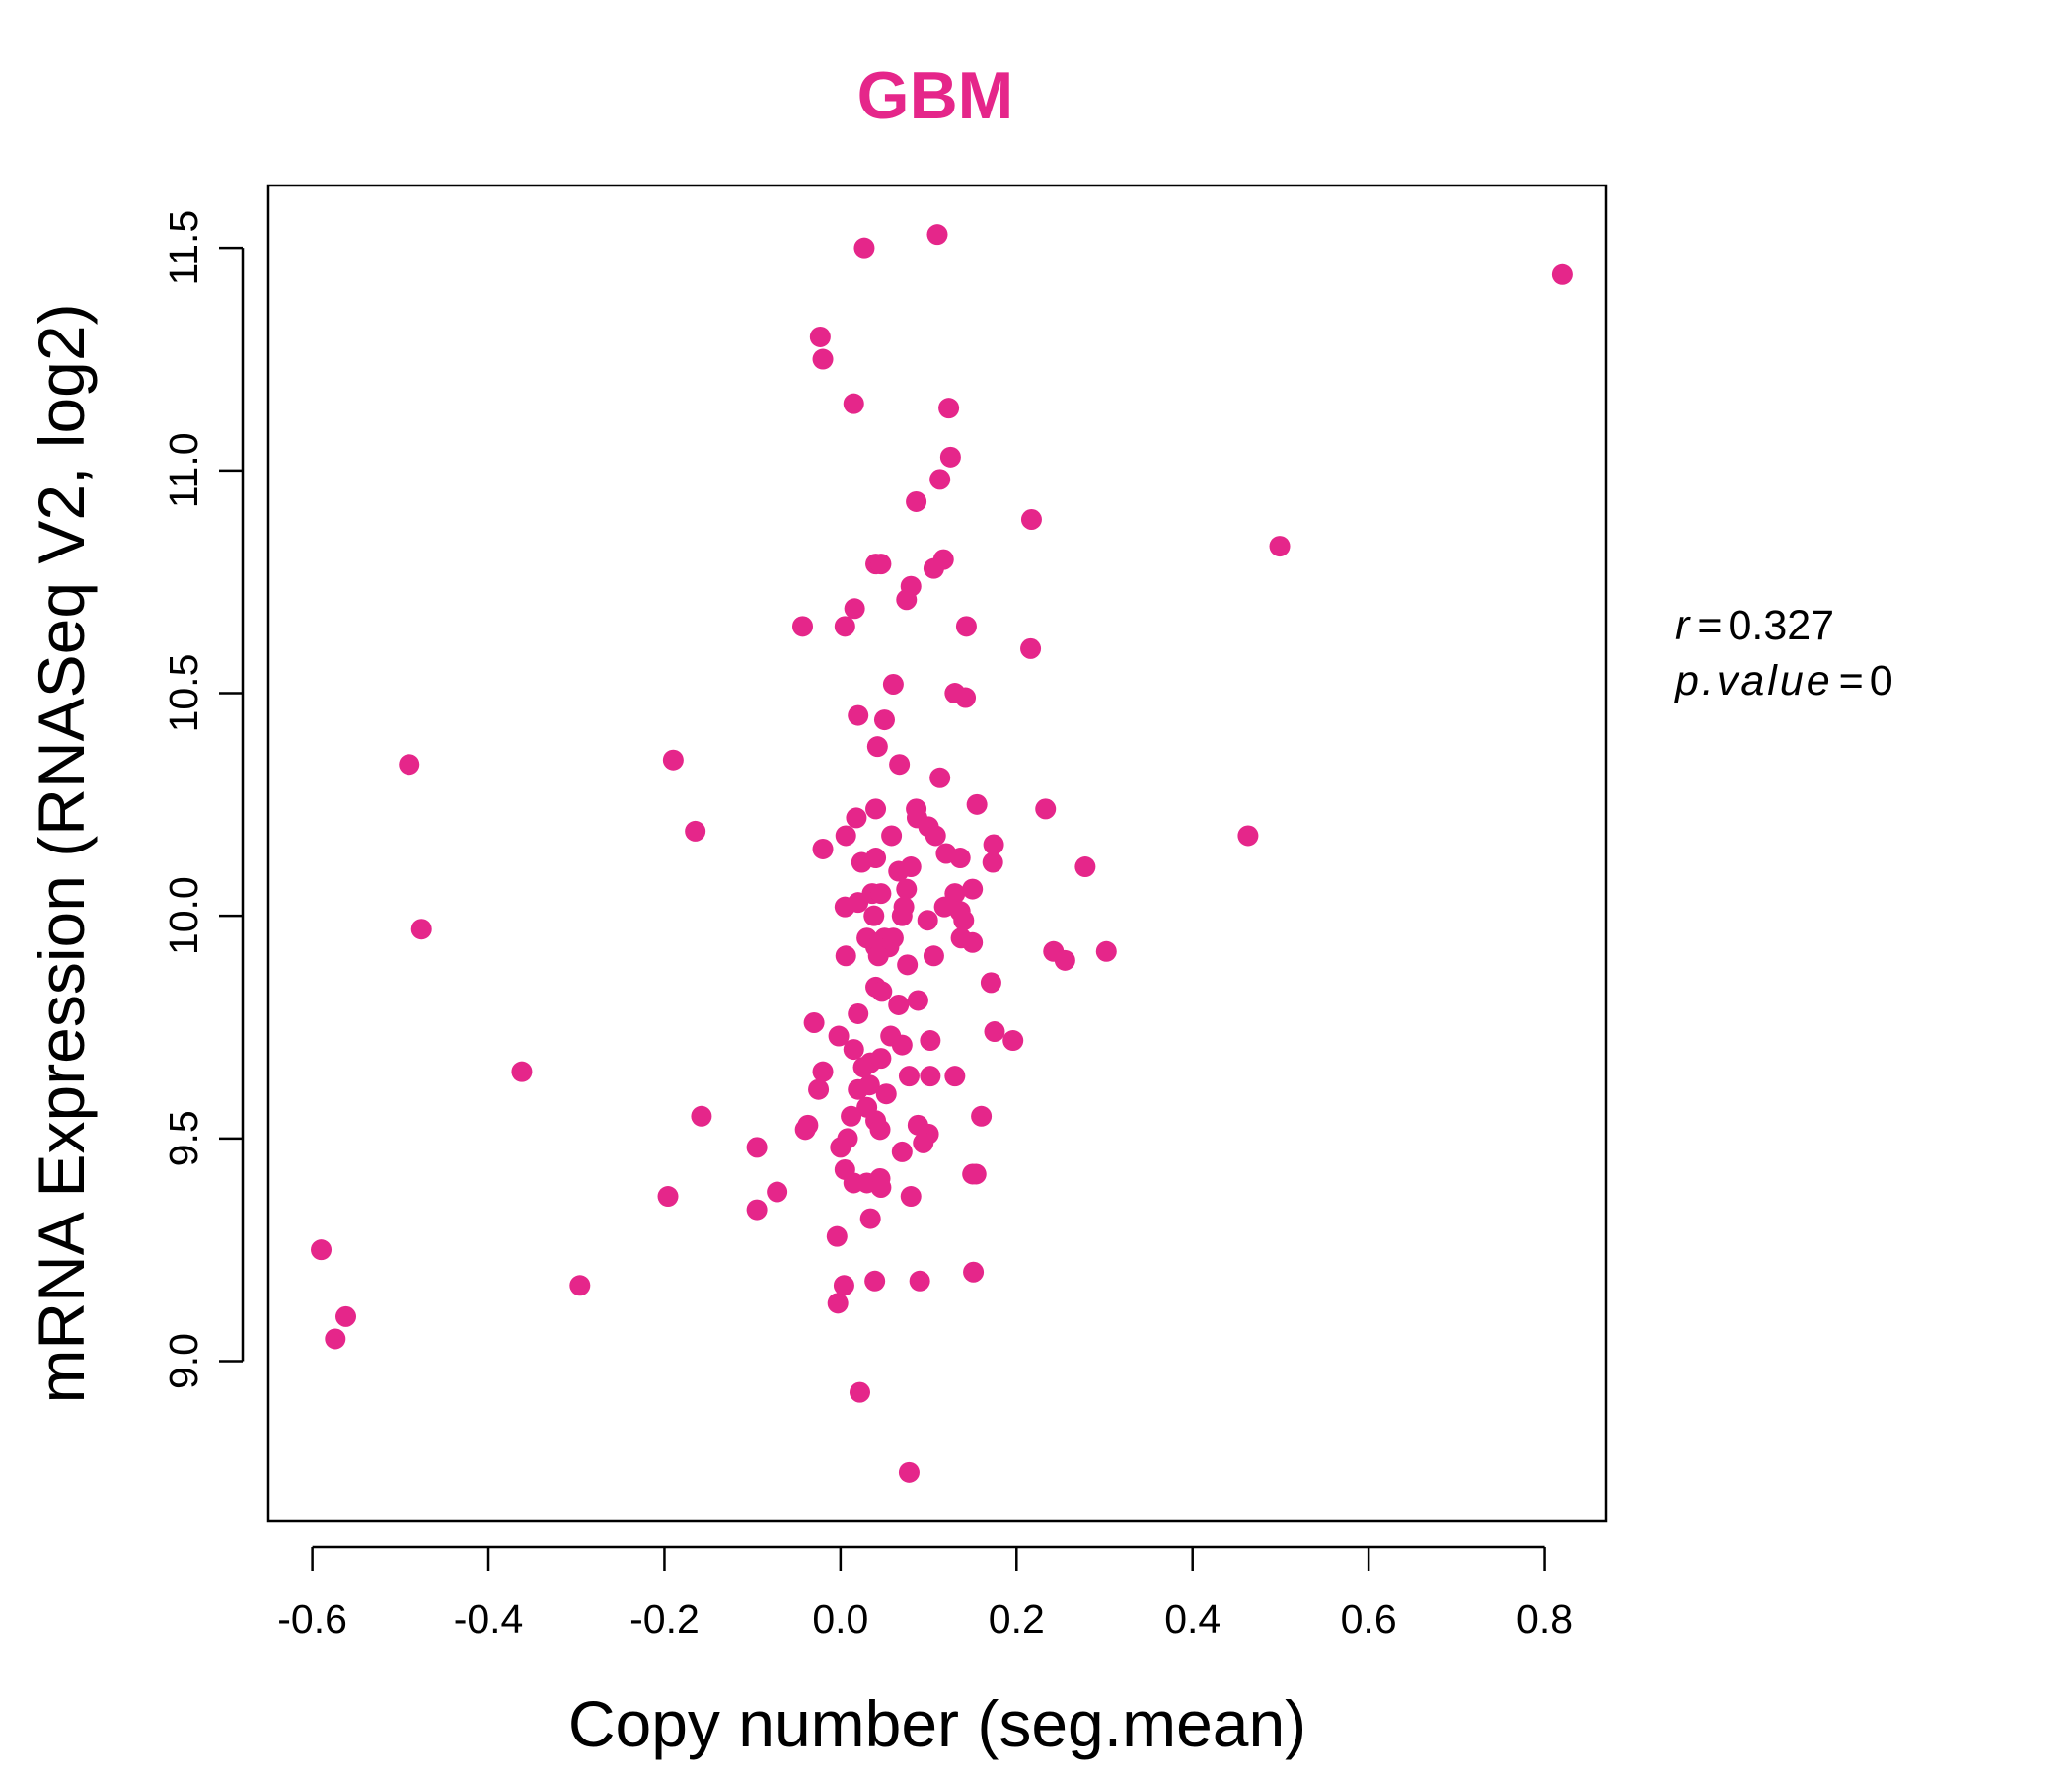 Image resolution: width=2072 pixels, height=1776 pixels. Describe the element at coordinates (1017, 1619) in the screenshot. I see `x-tick-label: 0.2` at that location.